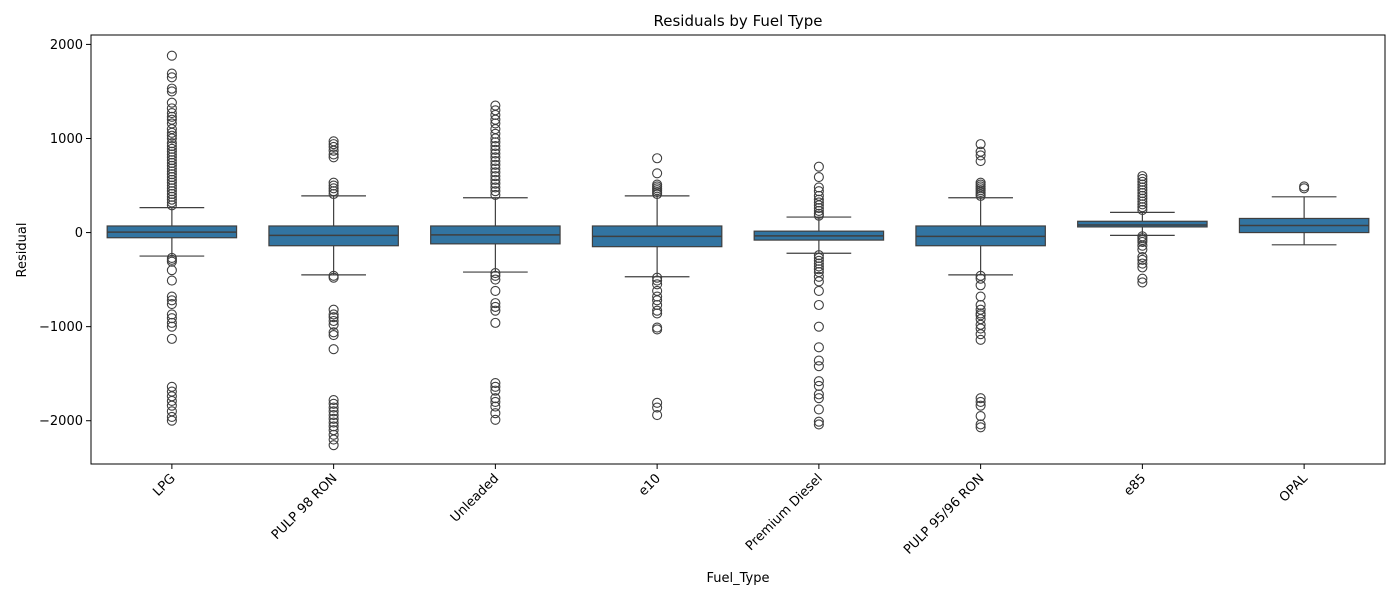  Describe the element at coordinates (737, 21) in the screenshot. I see `chart-title: Residuals by Fuel Type` at that location.